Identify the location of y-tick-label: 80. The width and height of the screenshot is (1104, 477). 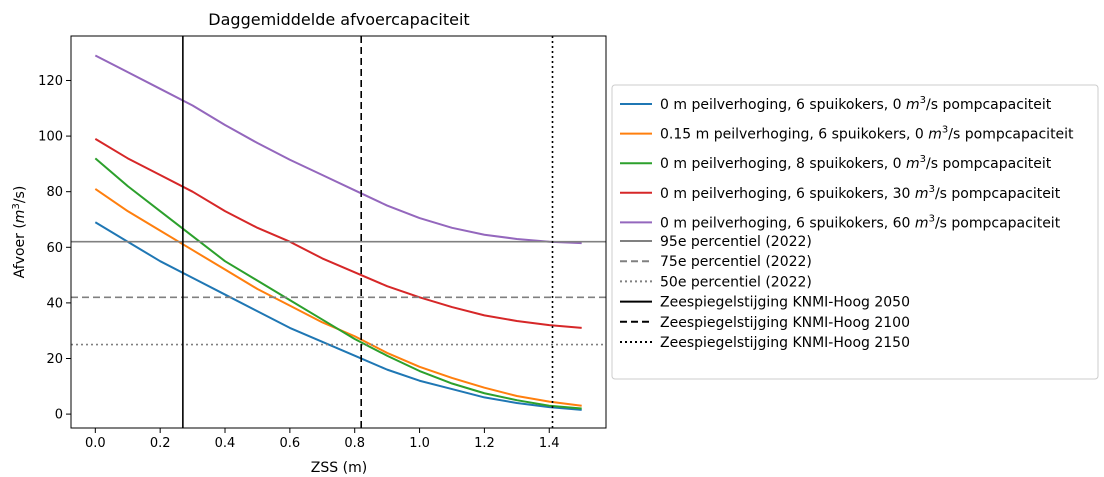
(54, 192).